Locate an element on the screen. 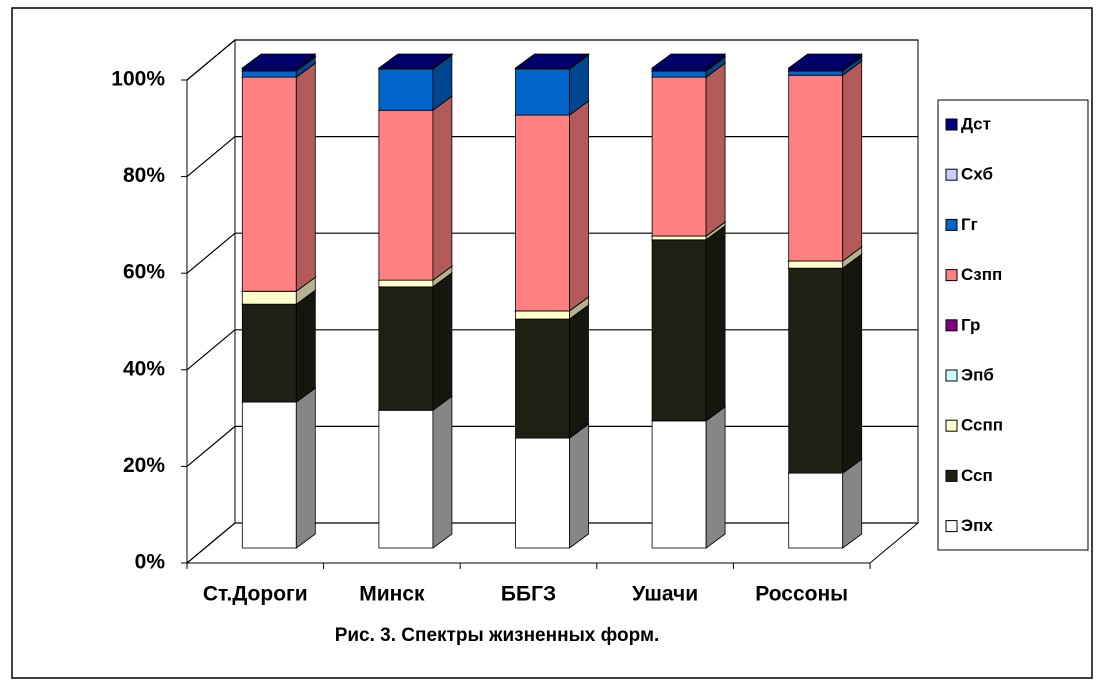 This screenshot has height=682, width=1097. x-tick-label: ББГЗ is located at coordinates (528, 594).